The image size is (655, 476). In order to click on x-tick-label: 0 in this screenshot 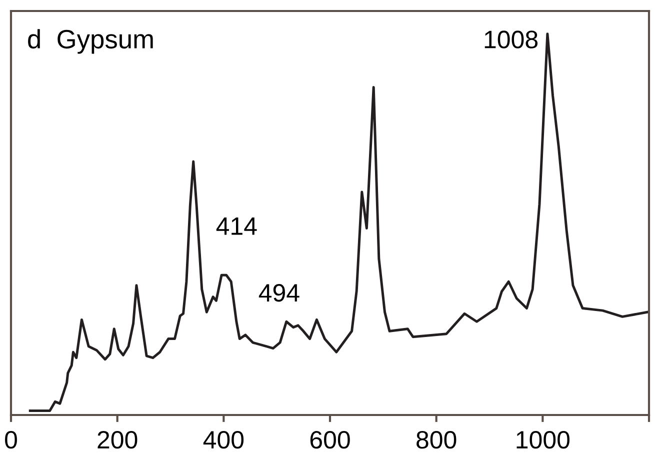, I will do `click(11, 439)`.